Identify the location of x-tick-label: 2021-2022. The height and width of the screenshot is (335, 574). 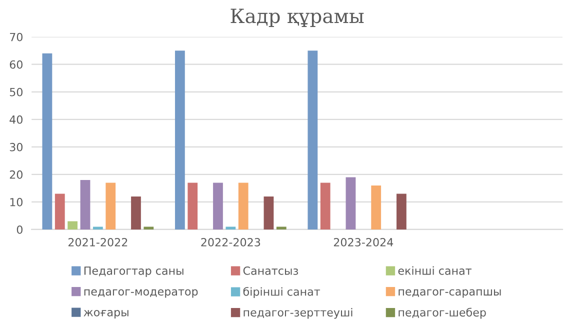
(98, 242).